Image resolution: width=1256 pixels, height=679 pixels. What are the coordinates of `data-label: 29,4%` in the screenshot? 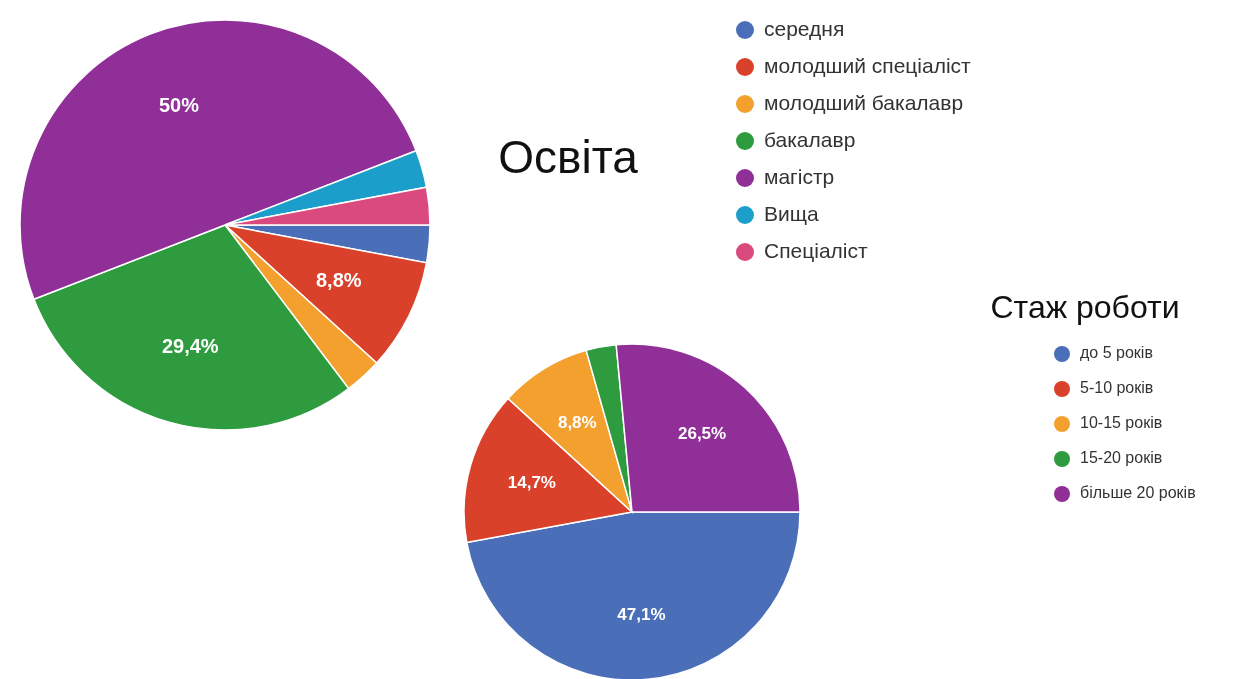 It's located at (190, 345).